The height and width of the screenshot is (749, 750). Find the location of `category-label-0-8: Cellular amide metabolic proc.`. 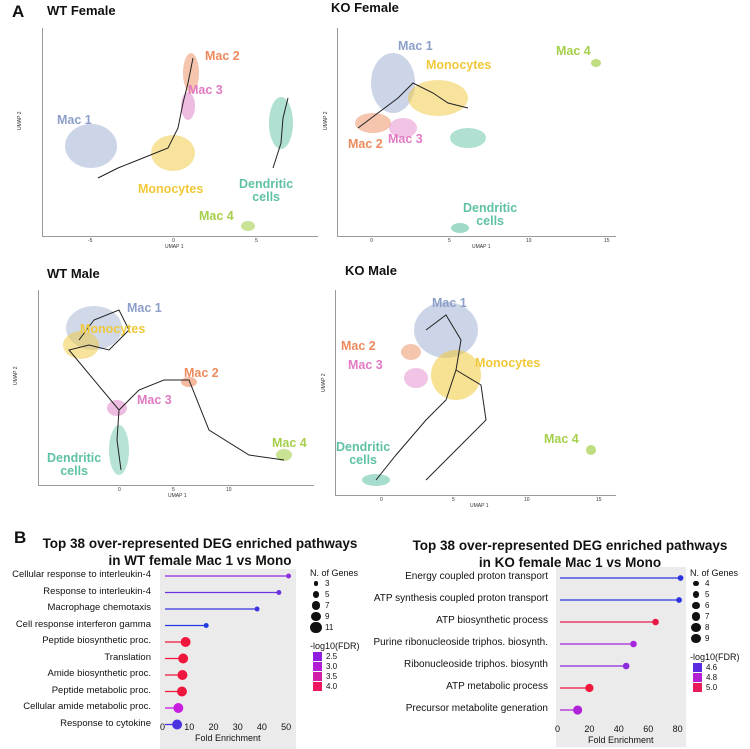

category-label-0-8: Cellular amide metabolic proc. is located at coordinates (87, 706).